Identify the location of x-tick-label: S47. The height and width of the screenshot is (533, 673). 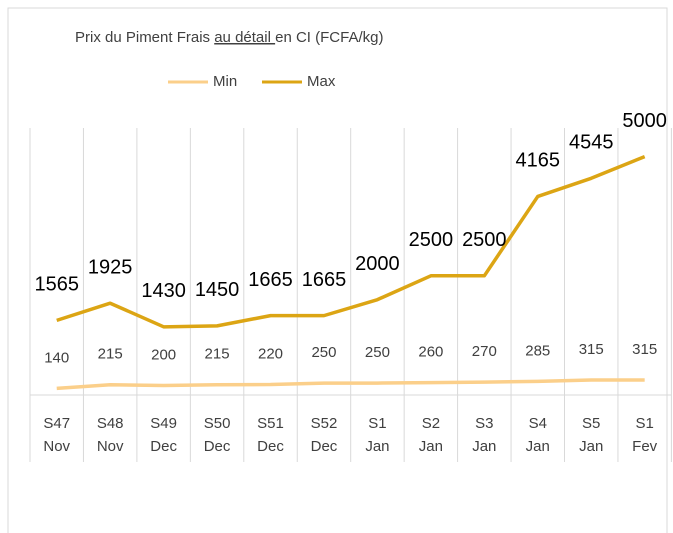
(56, 423).